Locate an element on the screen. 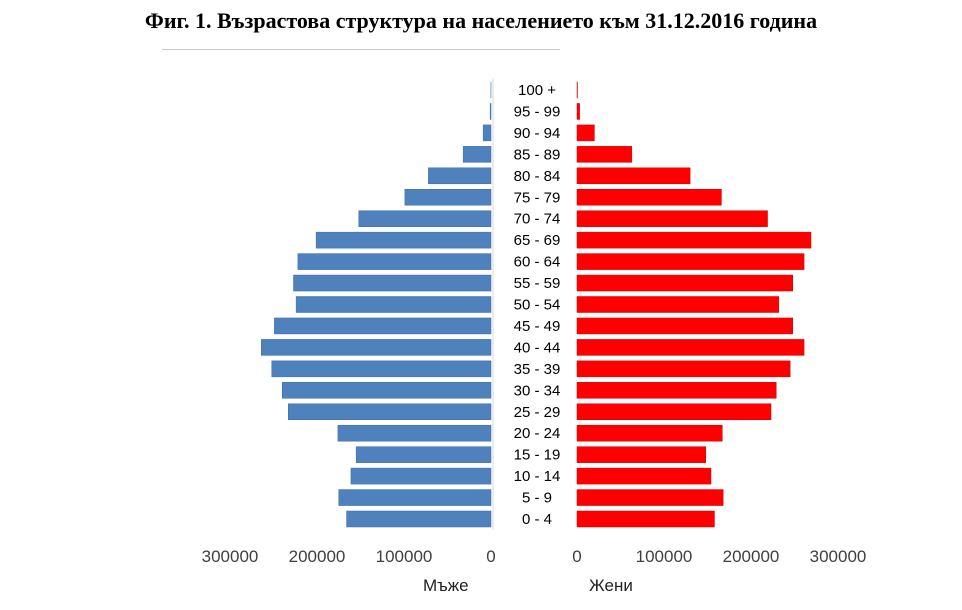 This screenshot has width=962, height=610. age-group-label: 85 - 89 is located at coordinates (537, 154).